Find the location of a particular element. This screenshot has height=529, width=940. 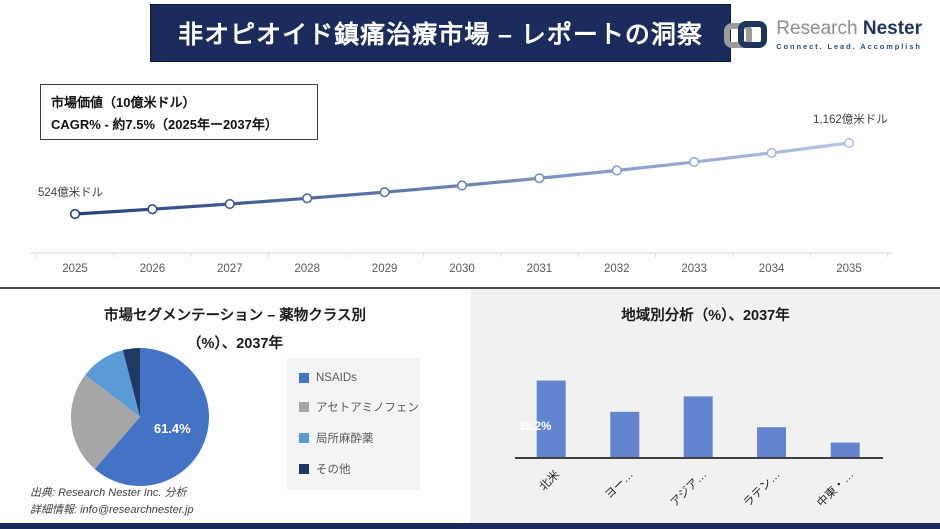

source-line: 出典: Research Nester Inc. 分析 is located at coordinates (108, 493).